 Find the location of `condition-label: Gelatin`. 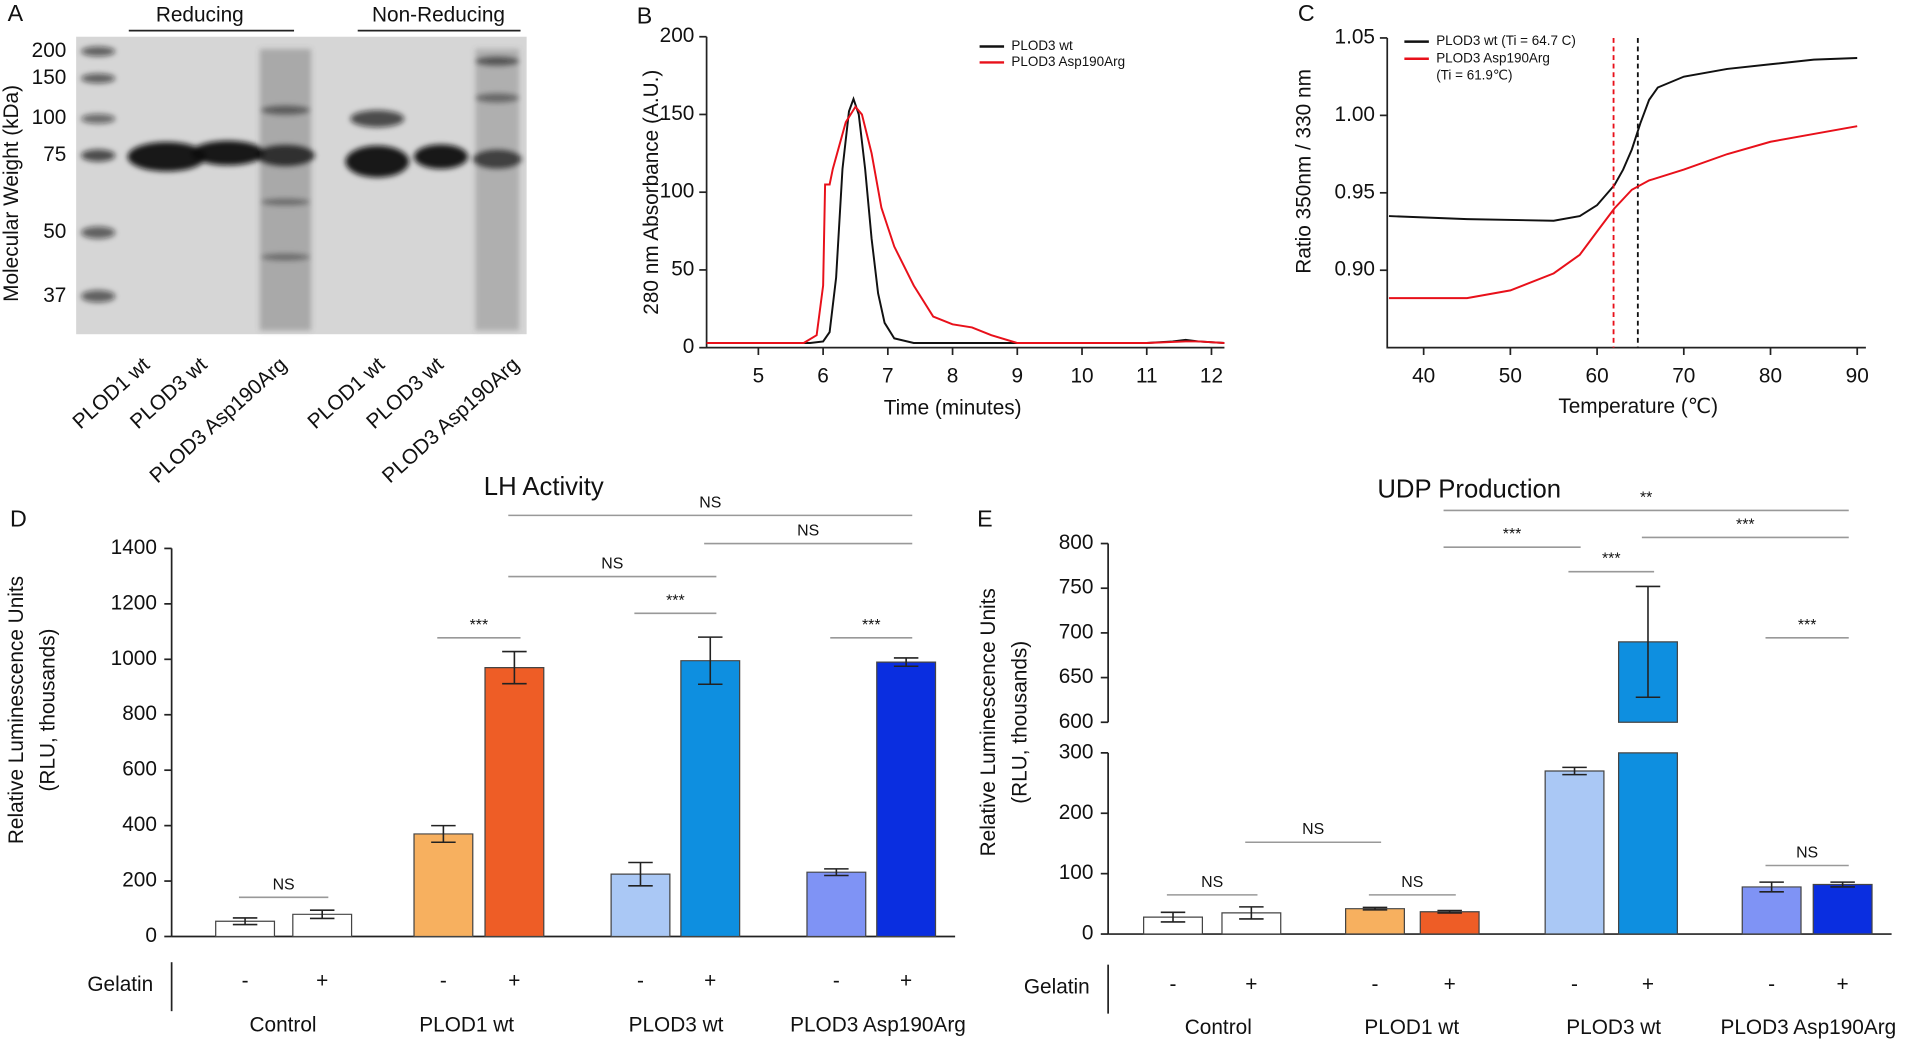

condition-label: Gelatin is located at coordinates (1057, 986).